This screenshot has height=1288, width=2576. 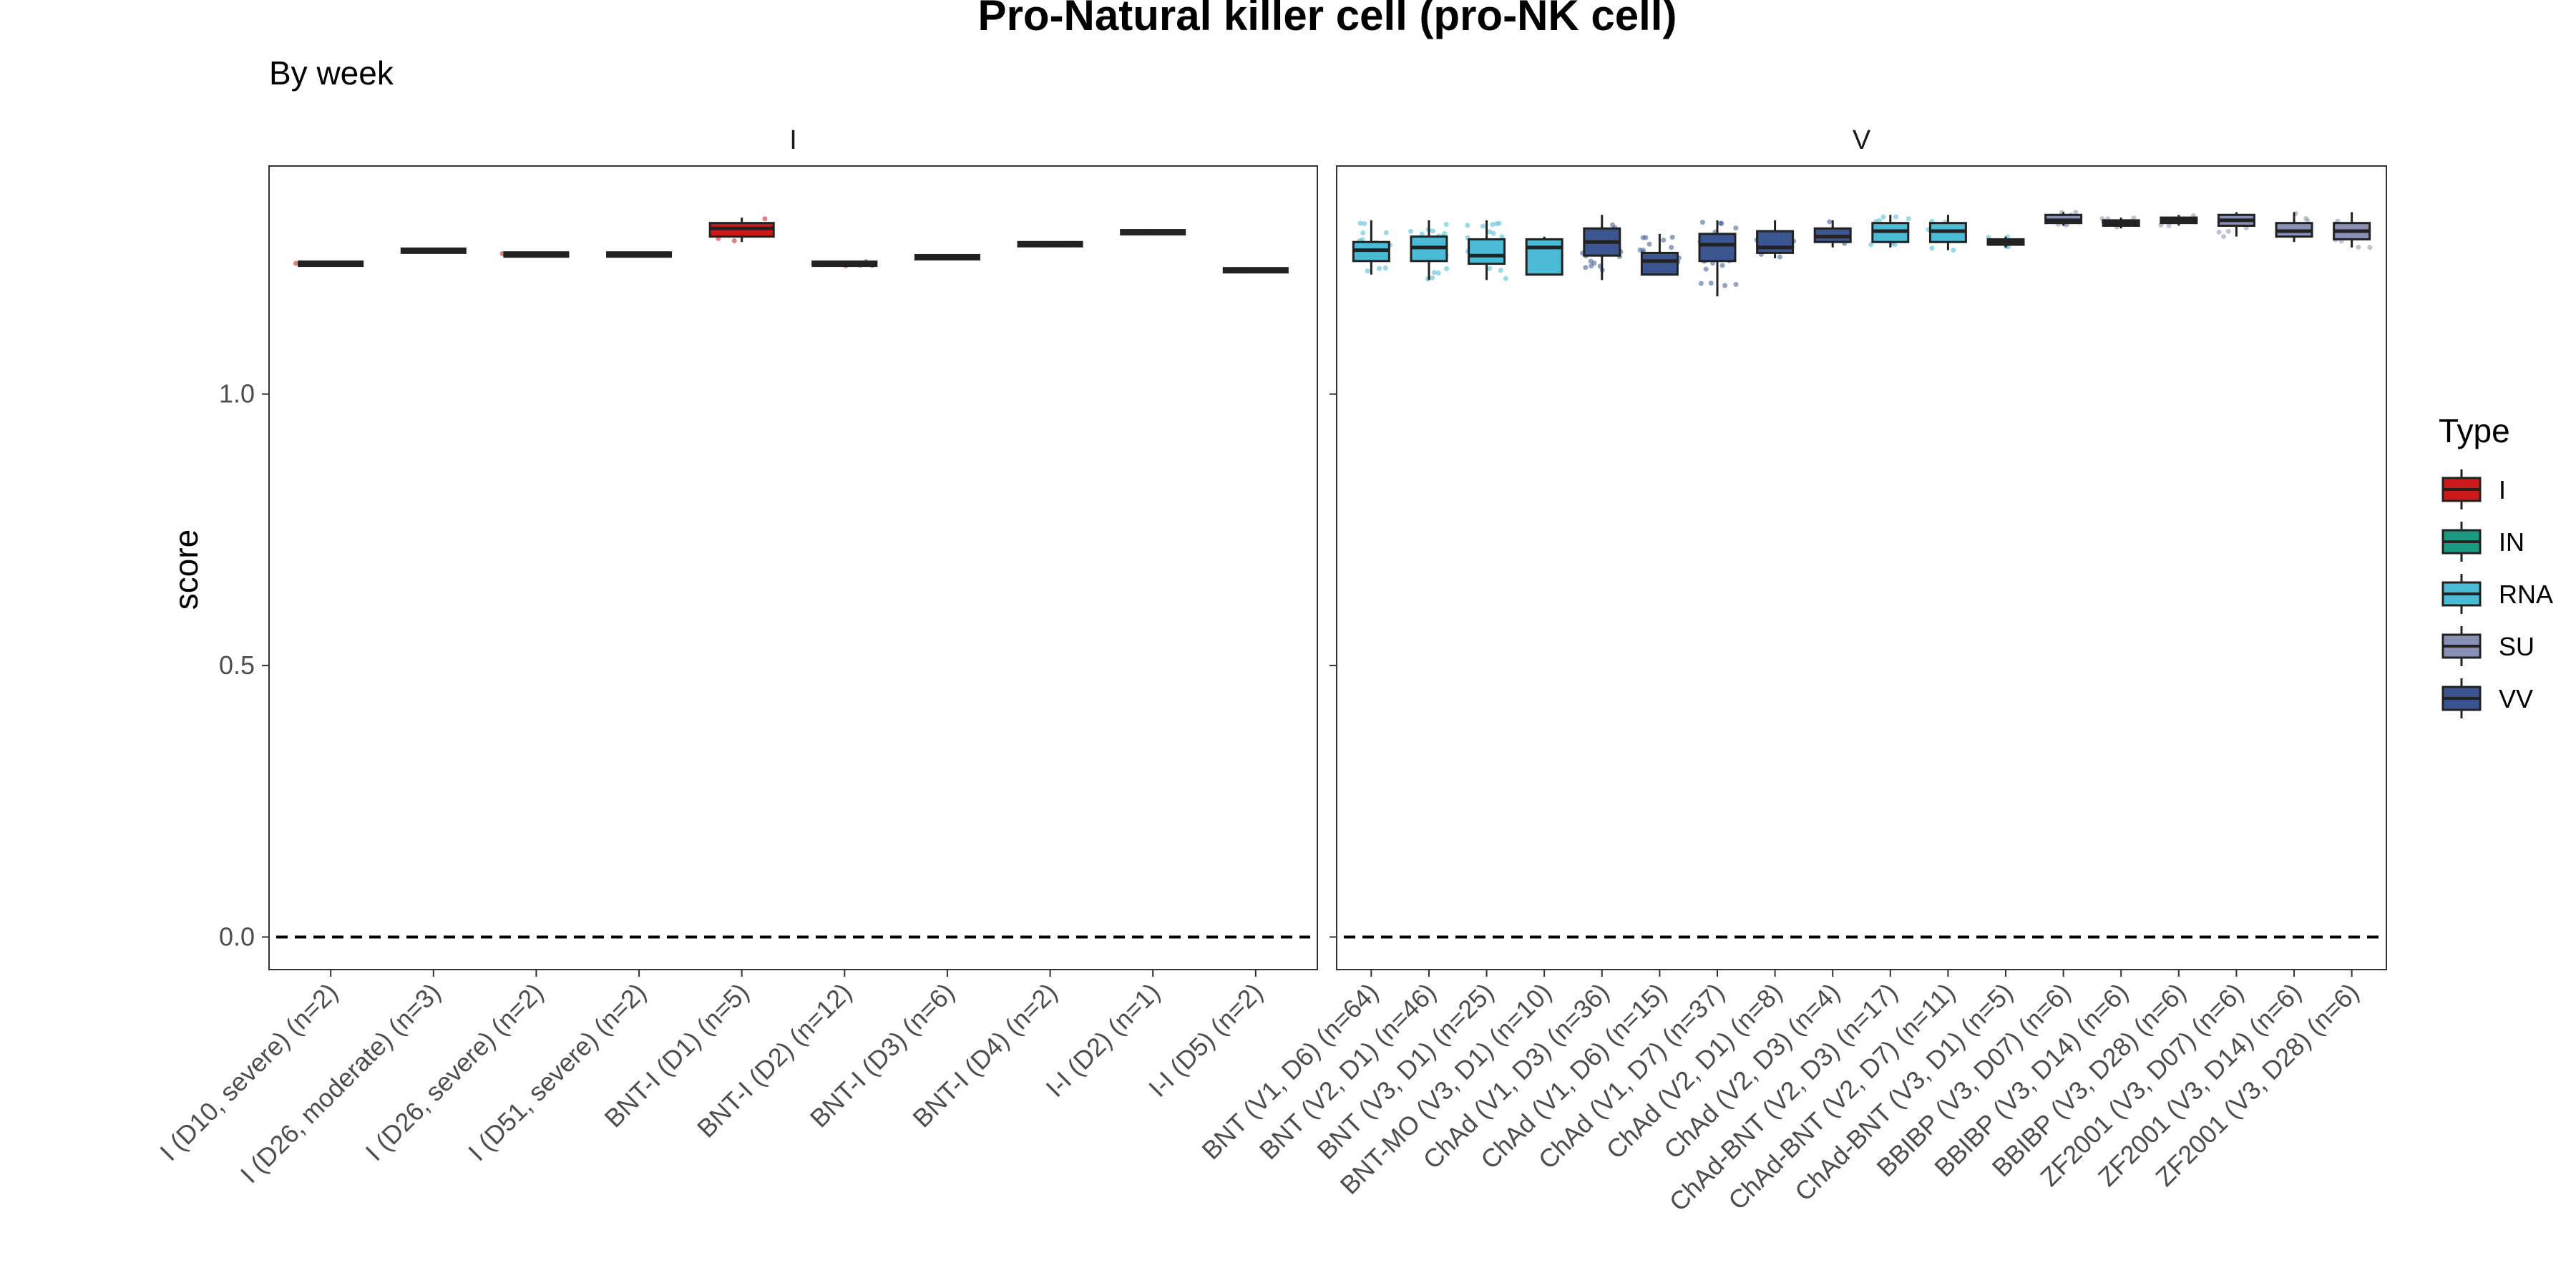 I want to click on y-tick-label: 0.5, so click(x=237, y=665).